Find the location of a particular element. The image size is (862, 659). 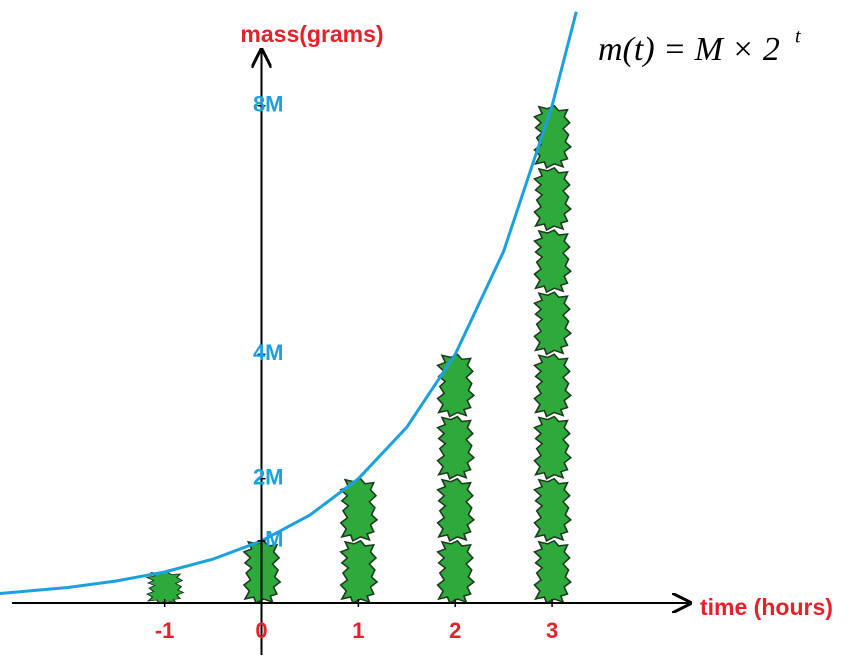

x-tick-label: 1 is located at coordinates (358, 630).